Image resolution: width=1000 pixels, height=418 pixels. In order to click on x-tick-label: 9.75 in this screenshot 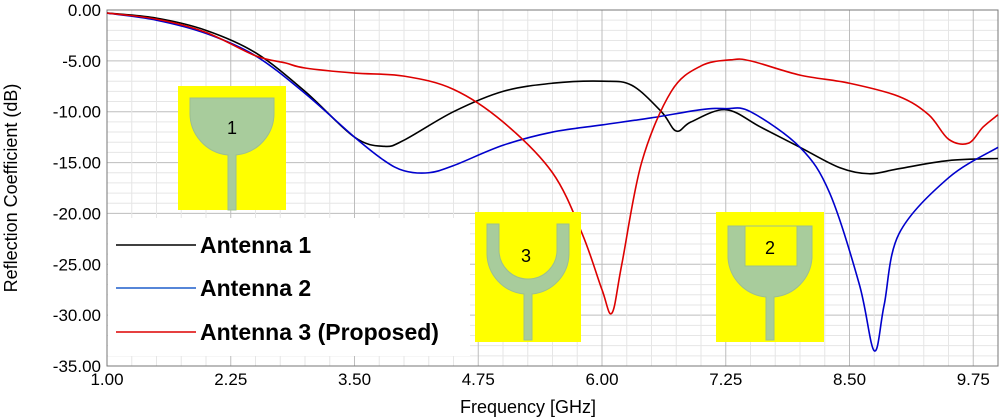, I will do `click(973, 379)`.